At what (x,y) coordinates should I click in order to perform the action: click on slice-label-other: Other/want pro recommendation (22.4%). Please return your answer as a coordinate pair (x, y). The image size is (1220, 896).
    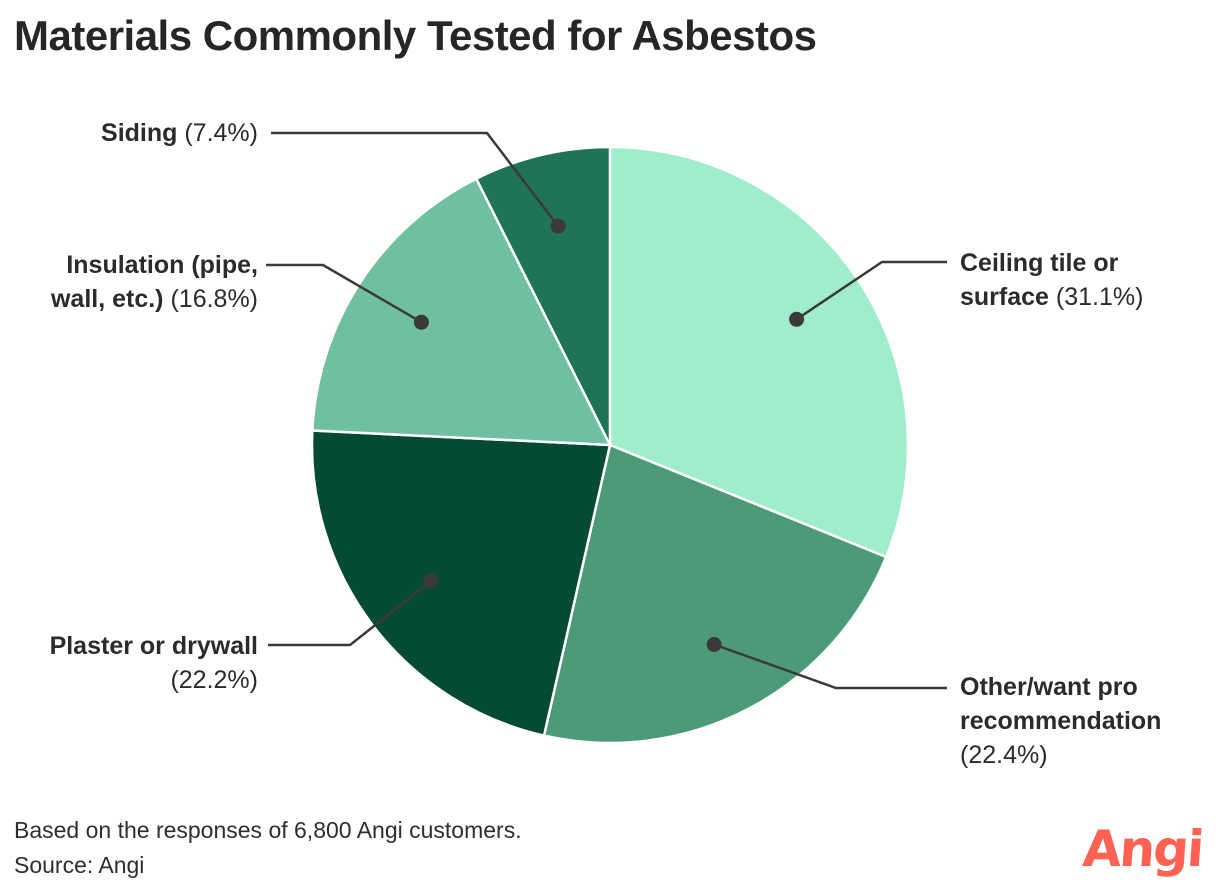
    Looking at the image, I should click on (1060, 721).